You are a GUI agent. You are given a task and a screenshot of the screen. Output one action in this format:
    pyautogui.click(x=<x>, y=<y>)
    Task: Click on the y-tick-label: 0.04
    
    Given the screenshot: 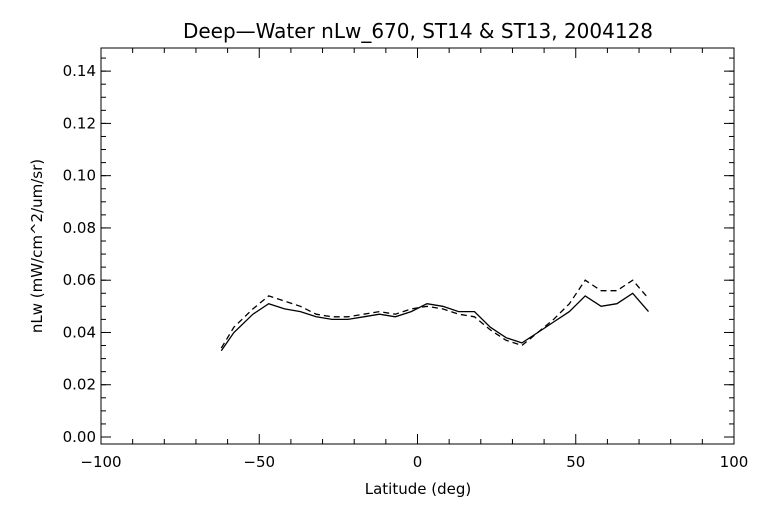 What is the action you would take?
    pyautogui.click(x=79, y=332)
    